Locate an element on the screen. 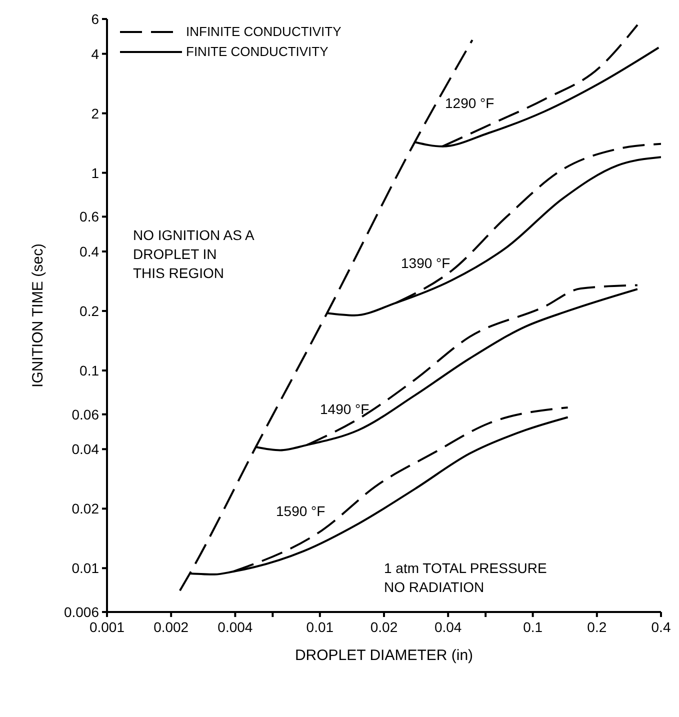 The height and width of the screenshot is (717, 679). annotation: 1590 °F is located at coordinates (301, 511).